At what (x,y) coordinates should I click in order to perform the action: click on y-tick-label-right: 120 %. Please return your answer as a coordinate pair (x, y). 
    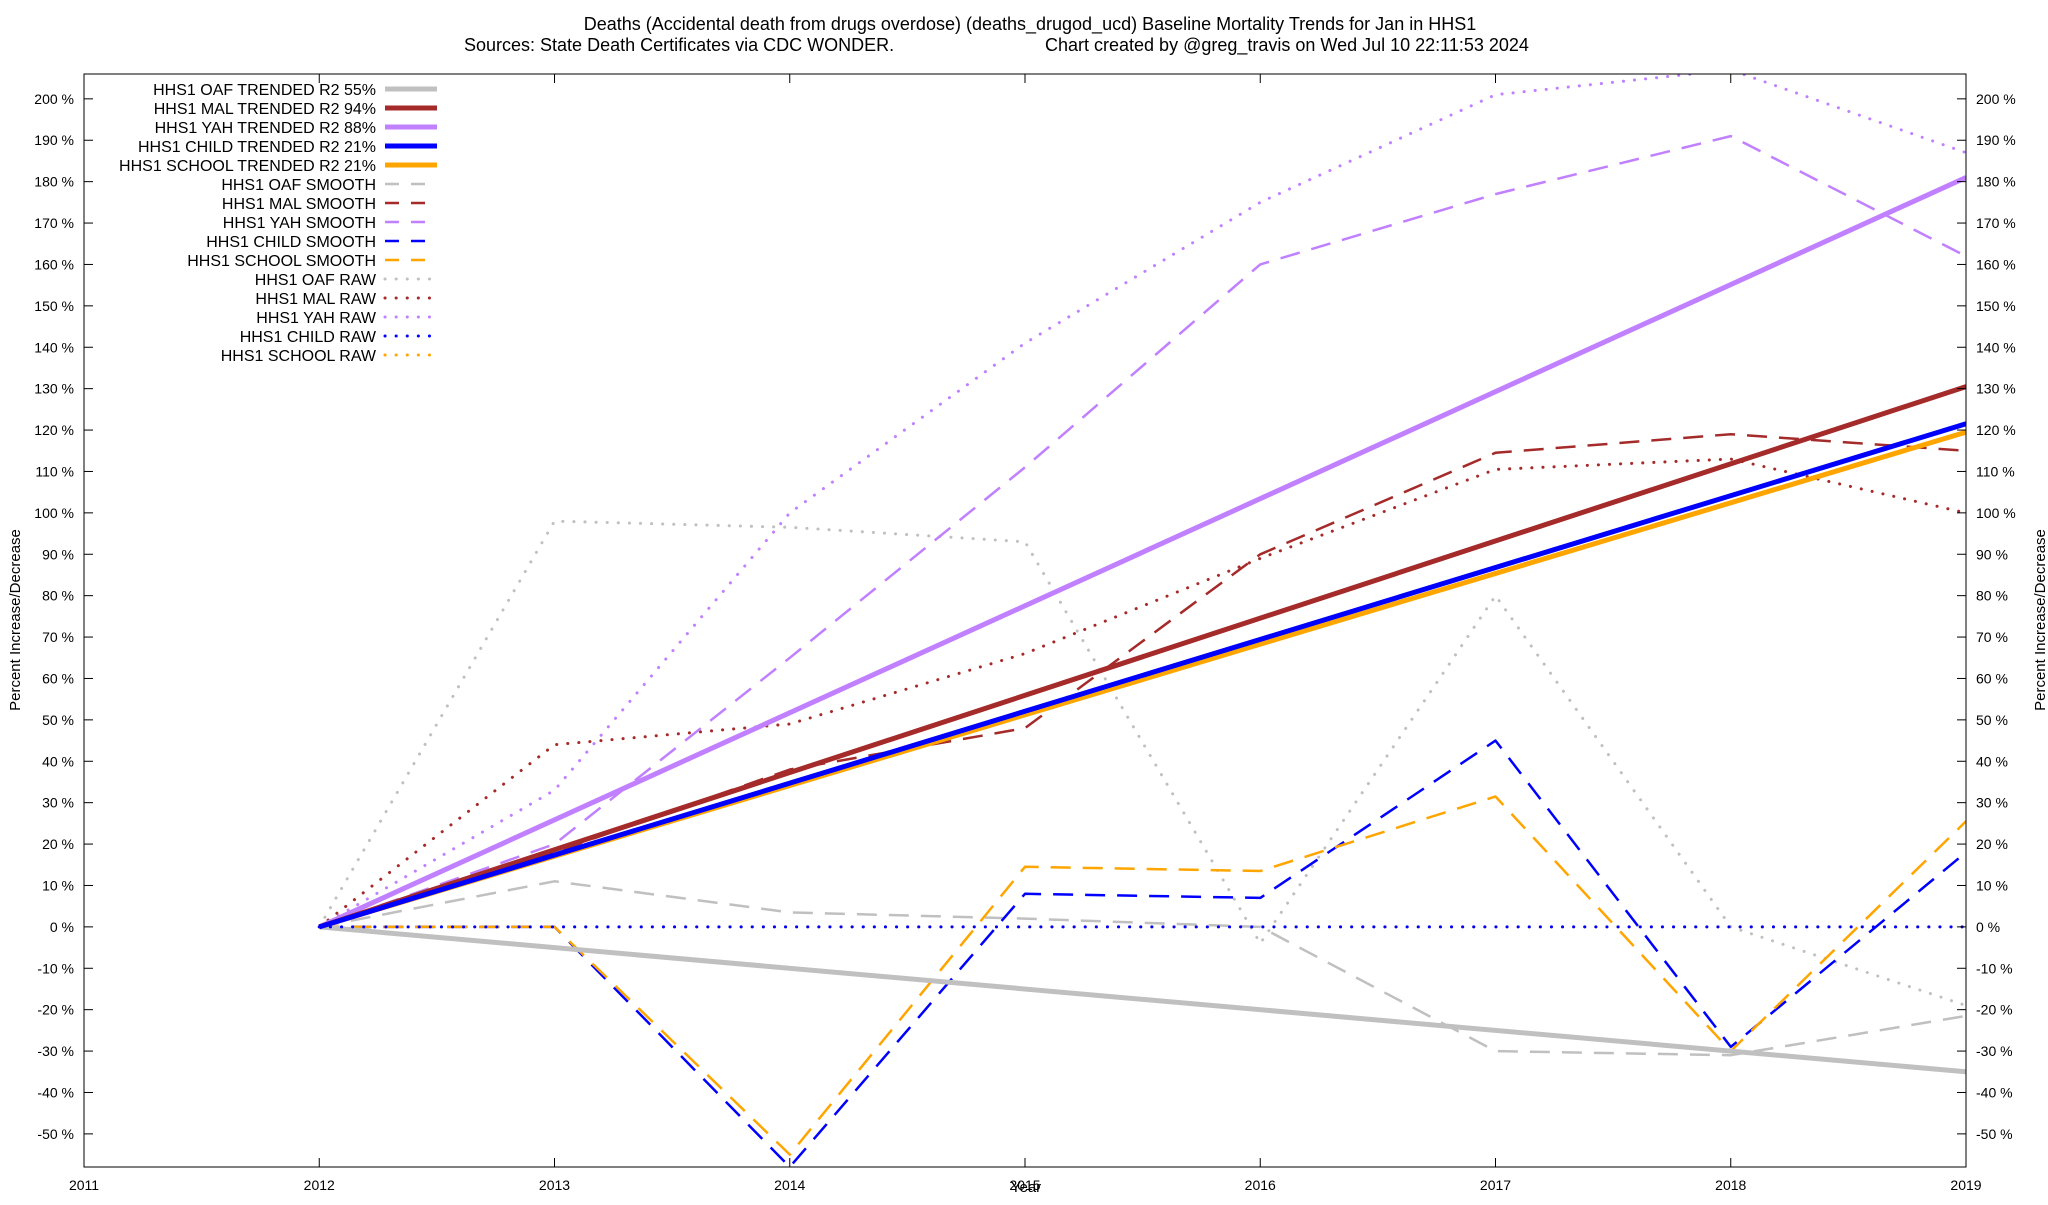
    Looking at the image, I should click on (1996, 430).